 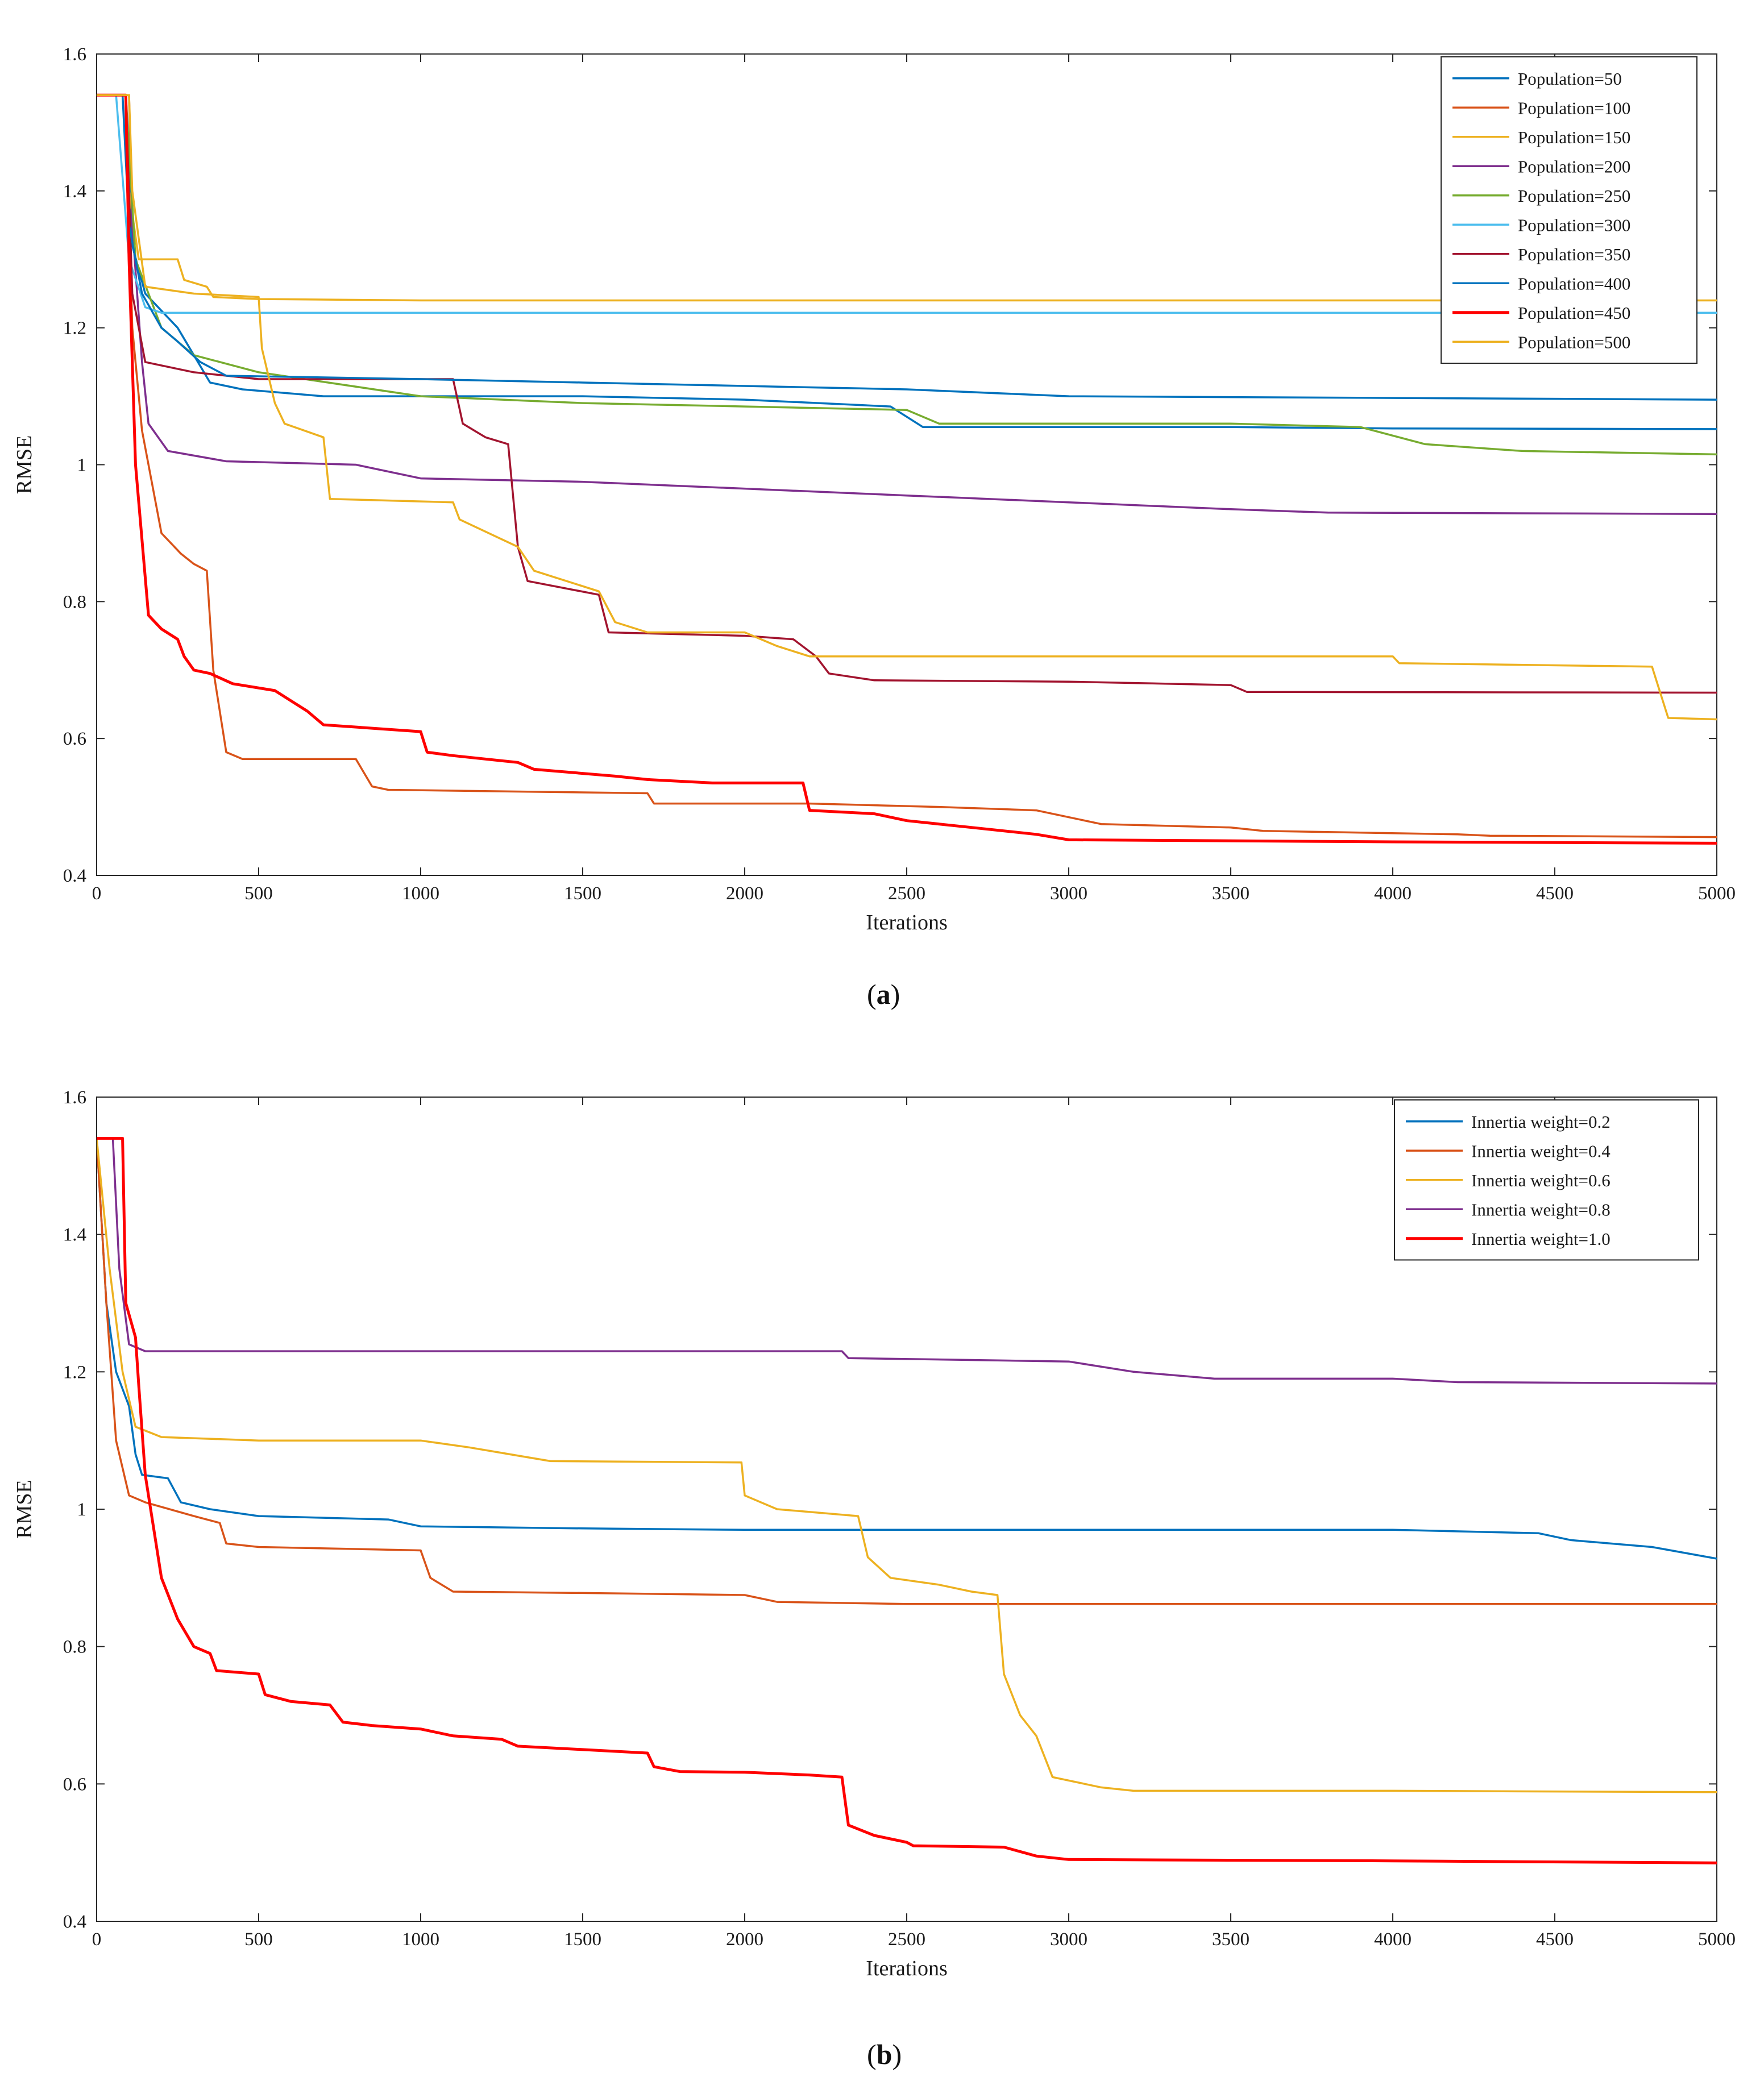 I want to click on legend-label-7: Population=350, so click(x=1574, y=254).